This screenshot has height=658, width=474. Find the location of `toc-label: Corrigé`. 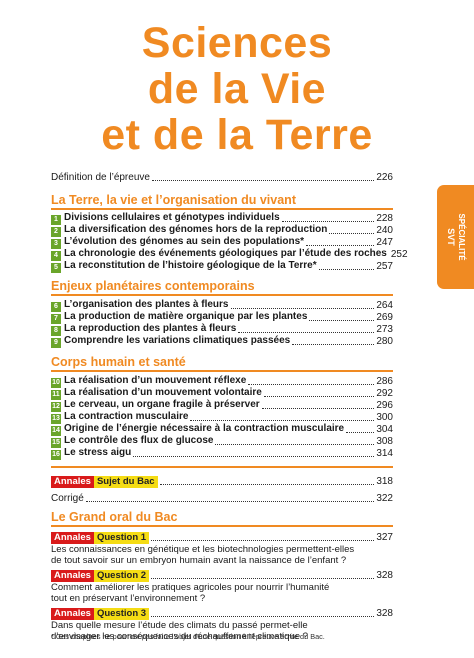

toc-label: Corrigé is located at coordinates (67, 498).